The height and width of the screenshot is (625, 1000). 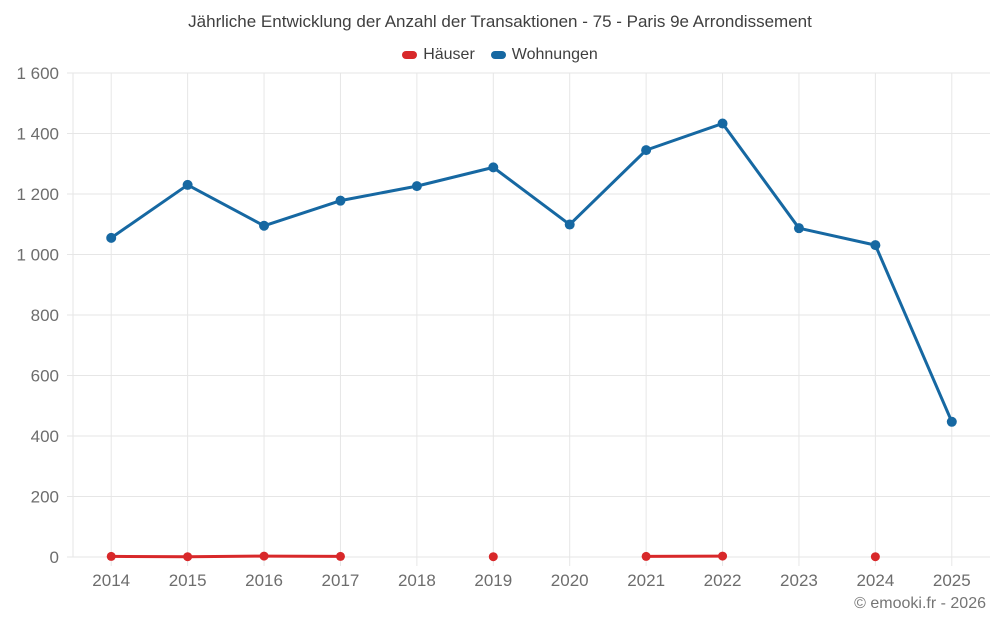 I want to click on x-axis-label: 2024, so click(x=875, y=580).